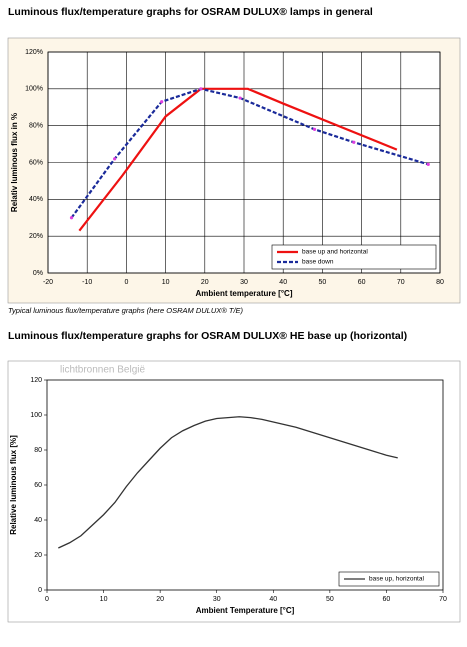 Image resolution: width=467 pixels, height=647 pixels. Describe the element at coordinates (440, 282) in the screenshot. I see `x-tick-label: 80` at that location.